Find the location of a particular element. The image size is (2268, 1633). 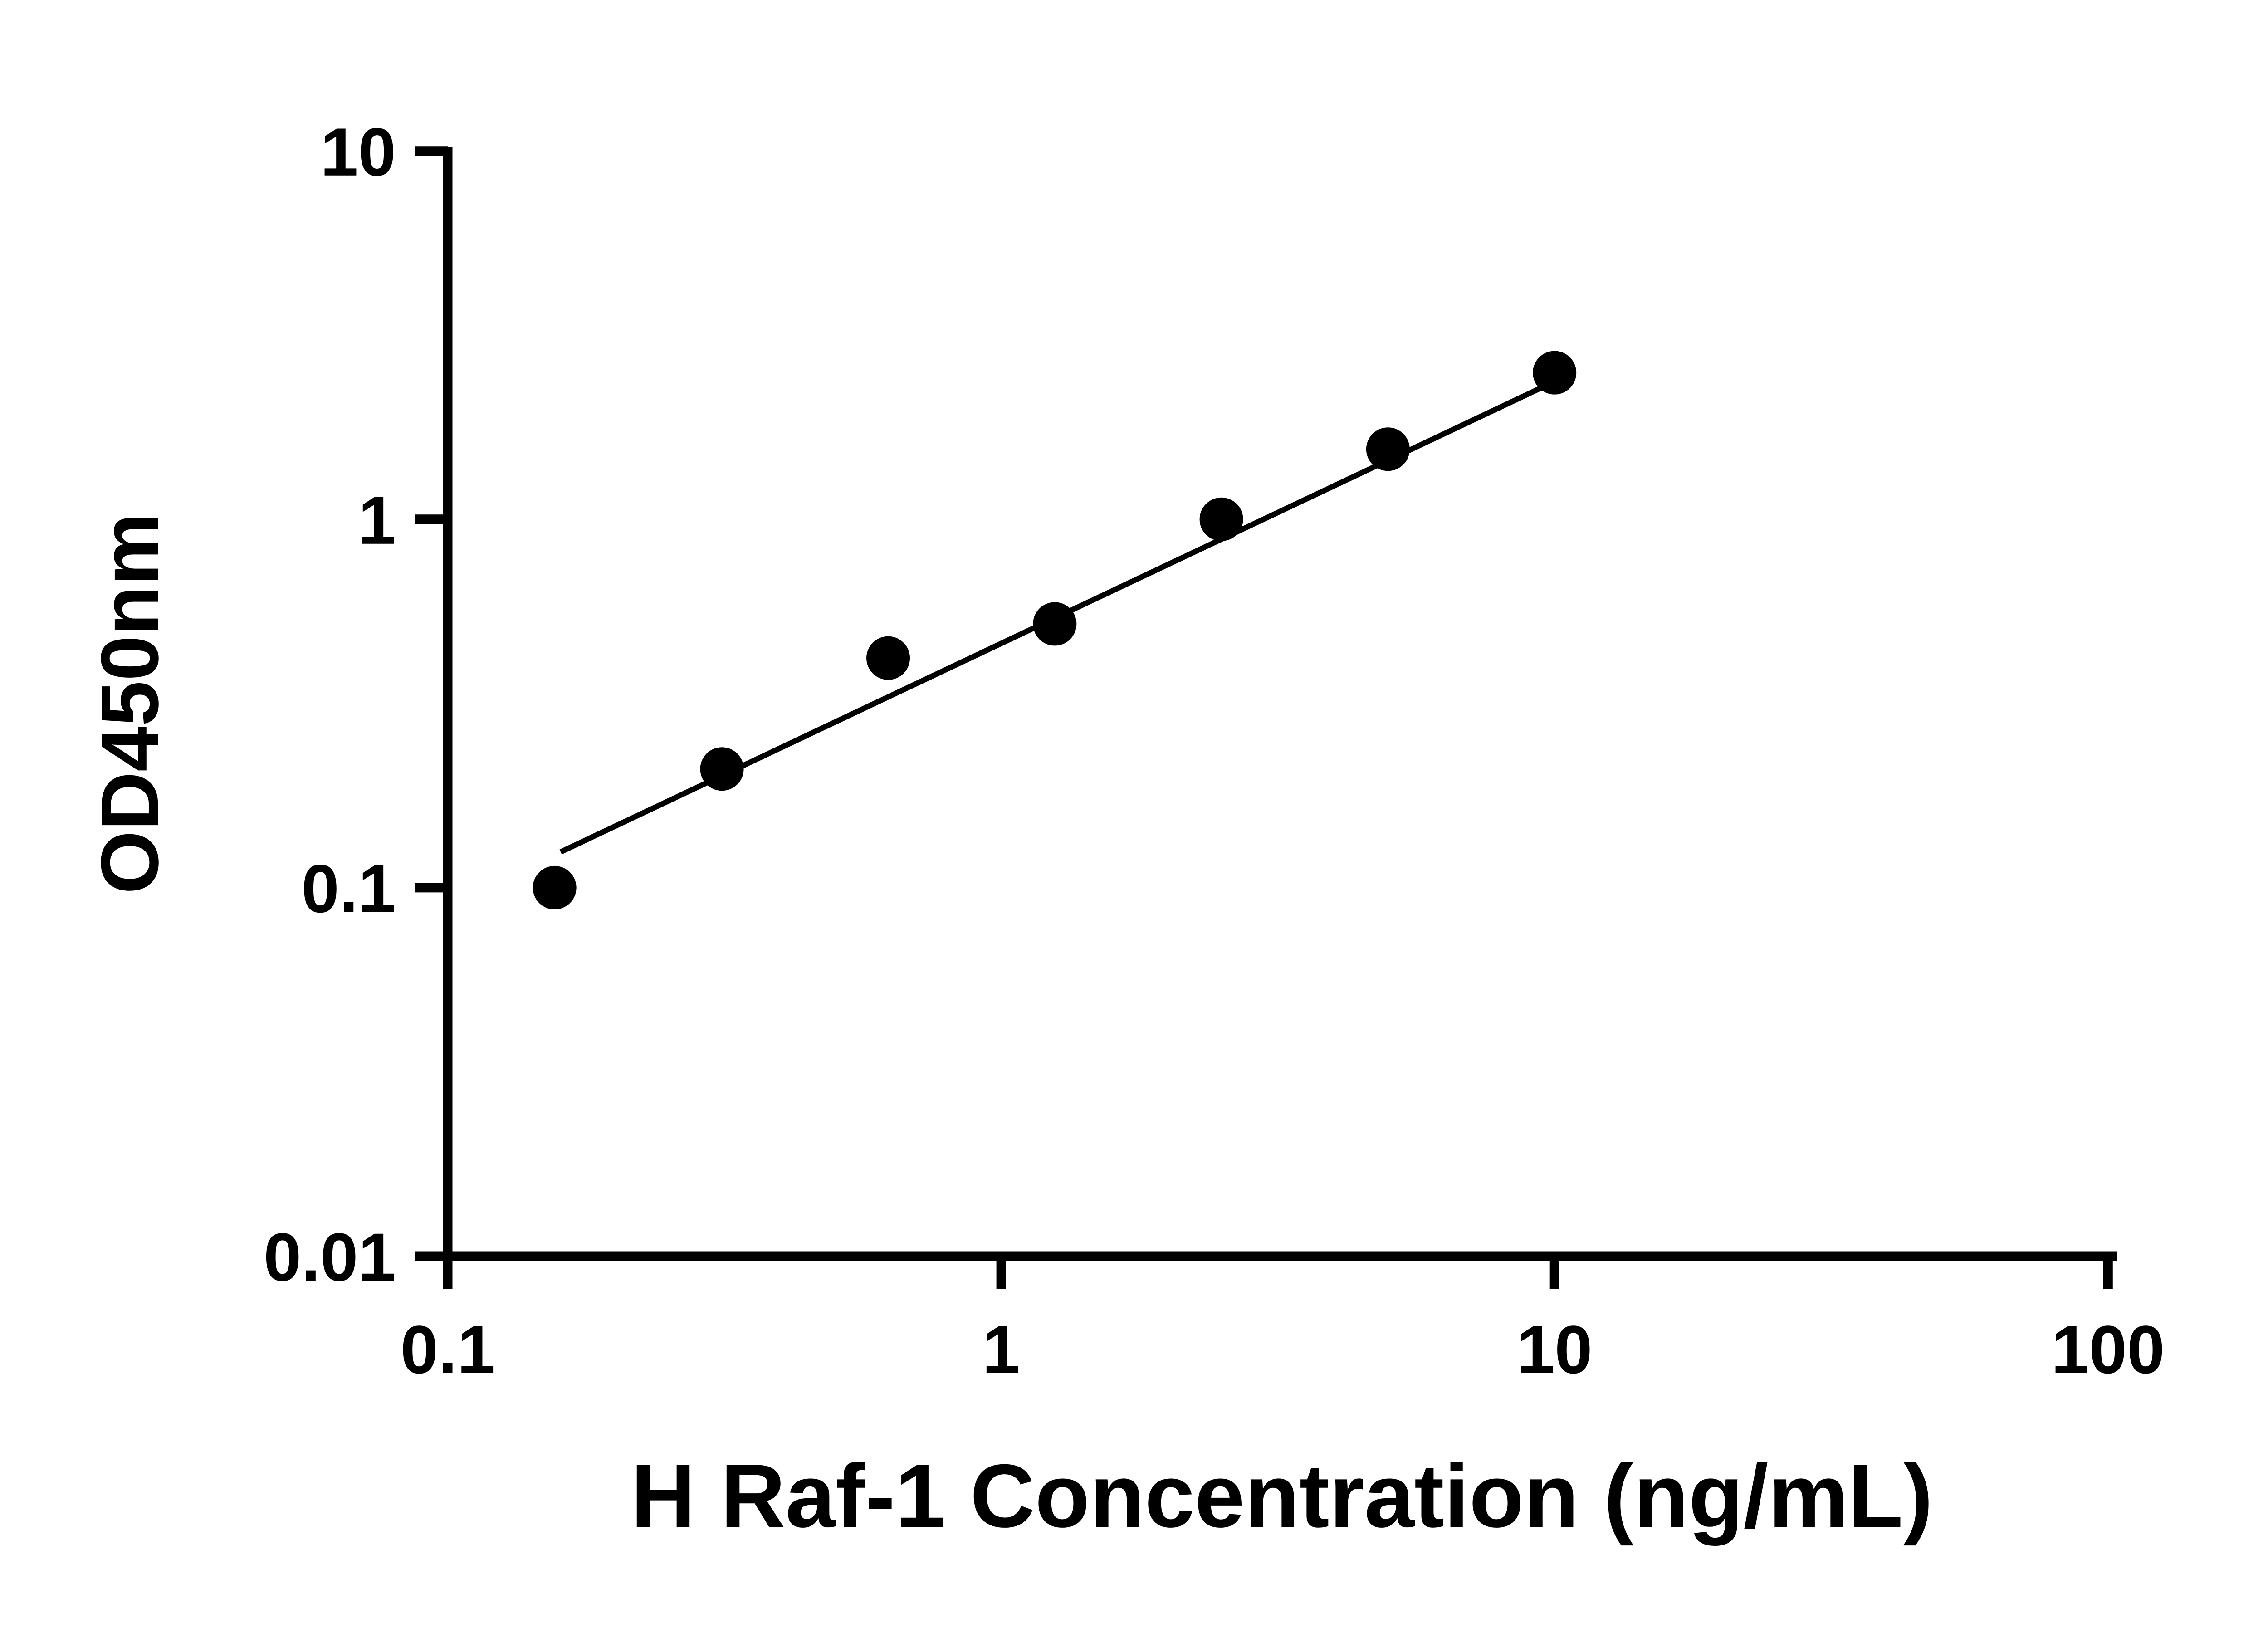

x-axis-title: H Raf-1 Concentration (ng/mL) is located at coordinates (1282, 1496).